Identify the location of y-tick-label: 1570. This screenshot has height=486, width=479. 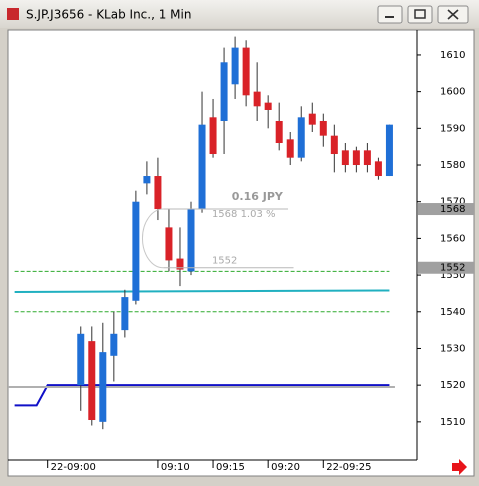
(452, 202).